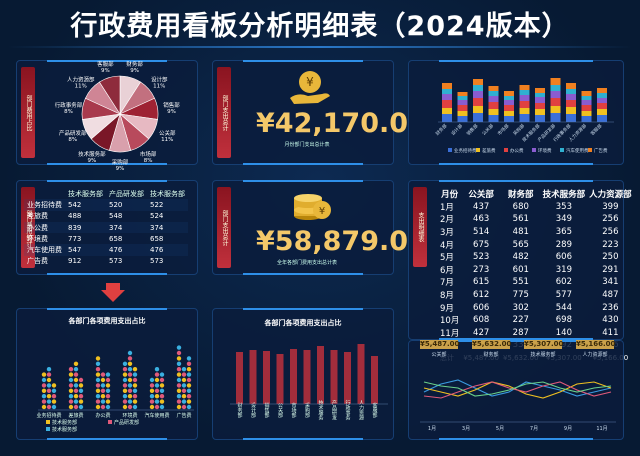  I want to click on table-cell: 227, so click(520, 320).